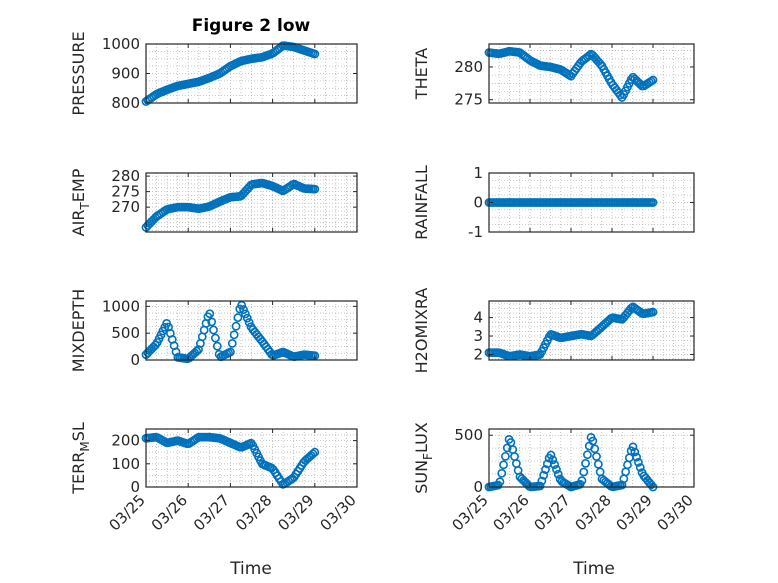 The image size is (778, 583). What do you see at coordinates (251, 26) in the screenshot?
I see `figure-title: Figure 2 low` at bounding box center [251, 26].